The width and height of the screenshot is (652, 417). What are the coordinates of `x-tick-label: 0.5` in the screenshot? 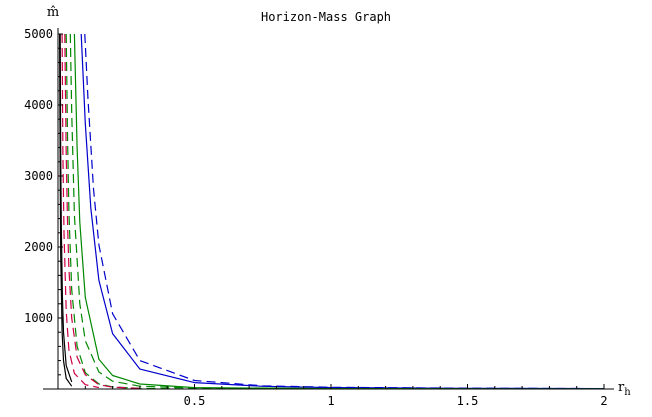 It's located at (195, 401).